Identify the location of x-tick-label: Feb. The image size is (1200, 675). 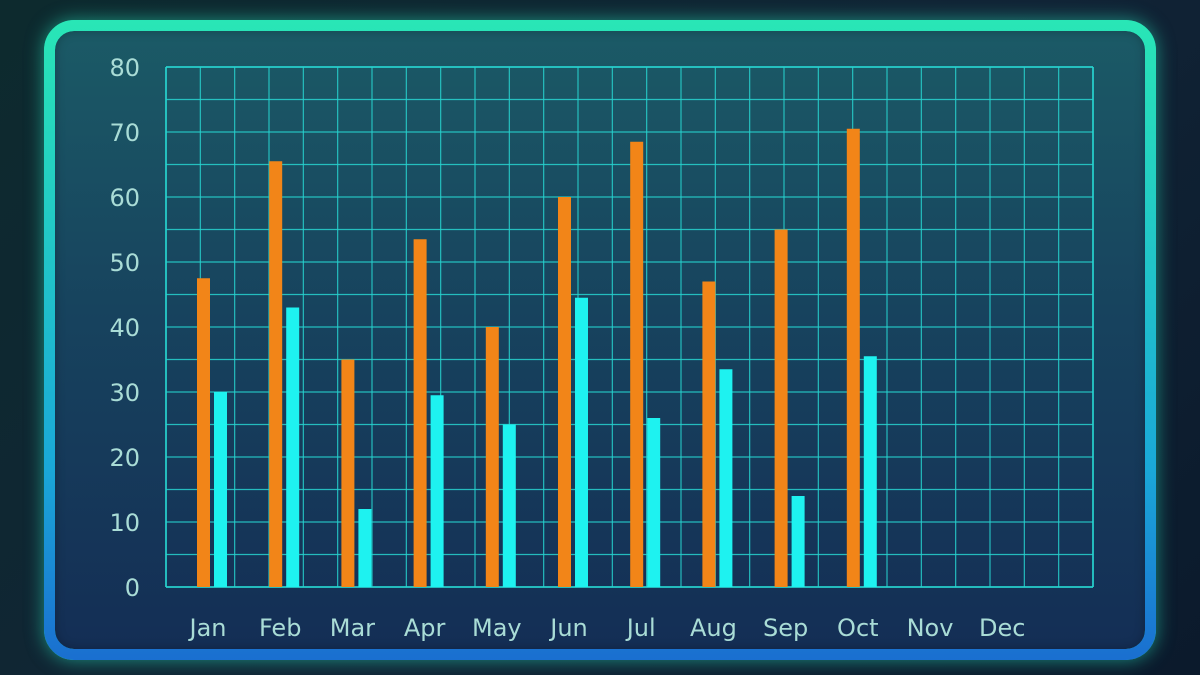
(280, 628).